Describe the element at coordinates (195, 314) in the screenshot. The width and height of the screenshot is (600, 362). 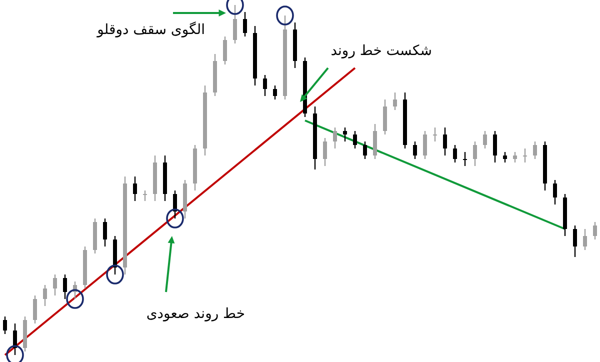
I see `annotation: خط روند صعودی` at that location.